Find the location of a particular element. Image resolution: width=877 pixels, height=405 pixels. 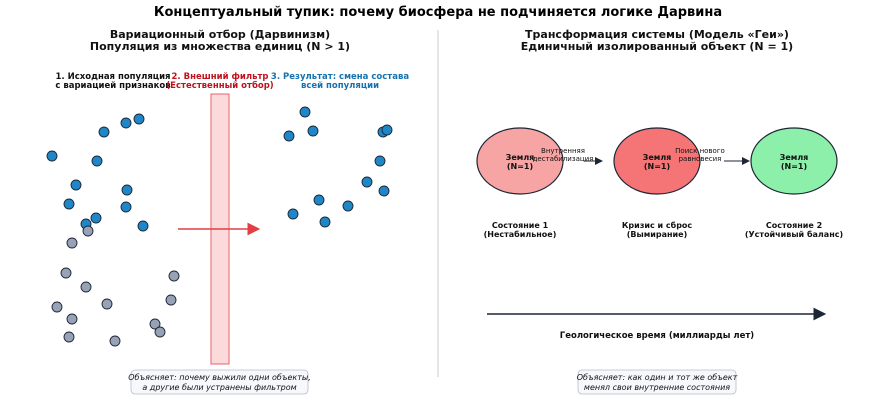

earth-node-1-label-line1: Земля is located at coordinates (520, 157).